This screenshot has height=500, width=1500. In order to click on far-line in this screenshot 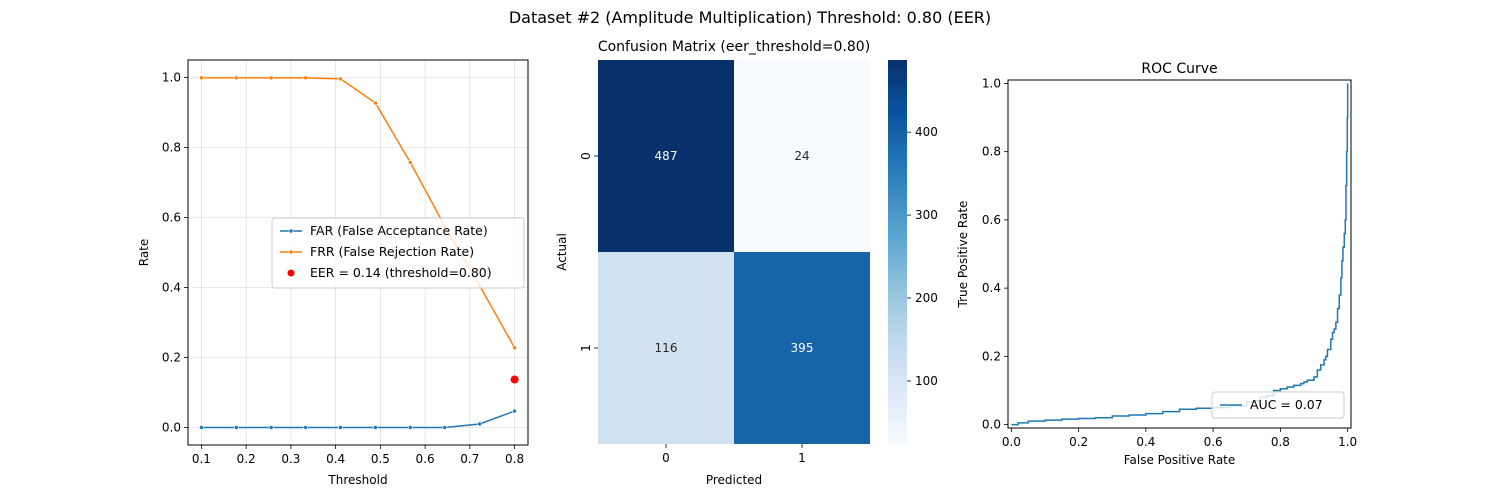, I will do `click(358, 419)`.